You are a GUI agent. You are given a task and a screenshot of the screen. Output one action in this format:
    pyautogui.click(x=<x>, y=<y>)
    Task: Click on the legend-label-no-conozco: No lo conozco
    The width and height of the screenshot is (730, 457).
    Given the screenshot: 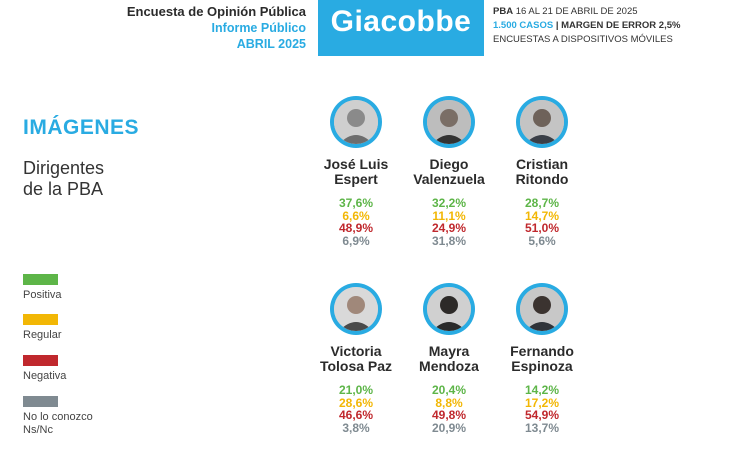 What is the action you would take?
    pyautogui.click(x=58, y=417)
    